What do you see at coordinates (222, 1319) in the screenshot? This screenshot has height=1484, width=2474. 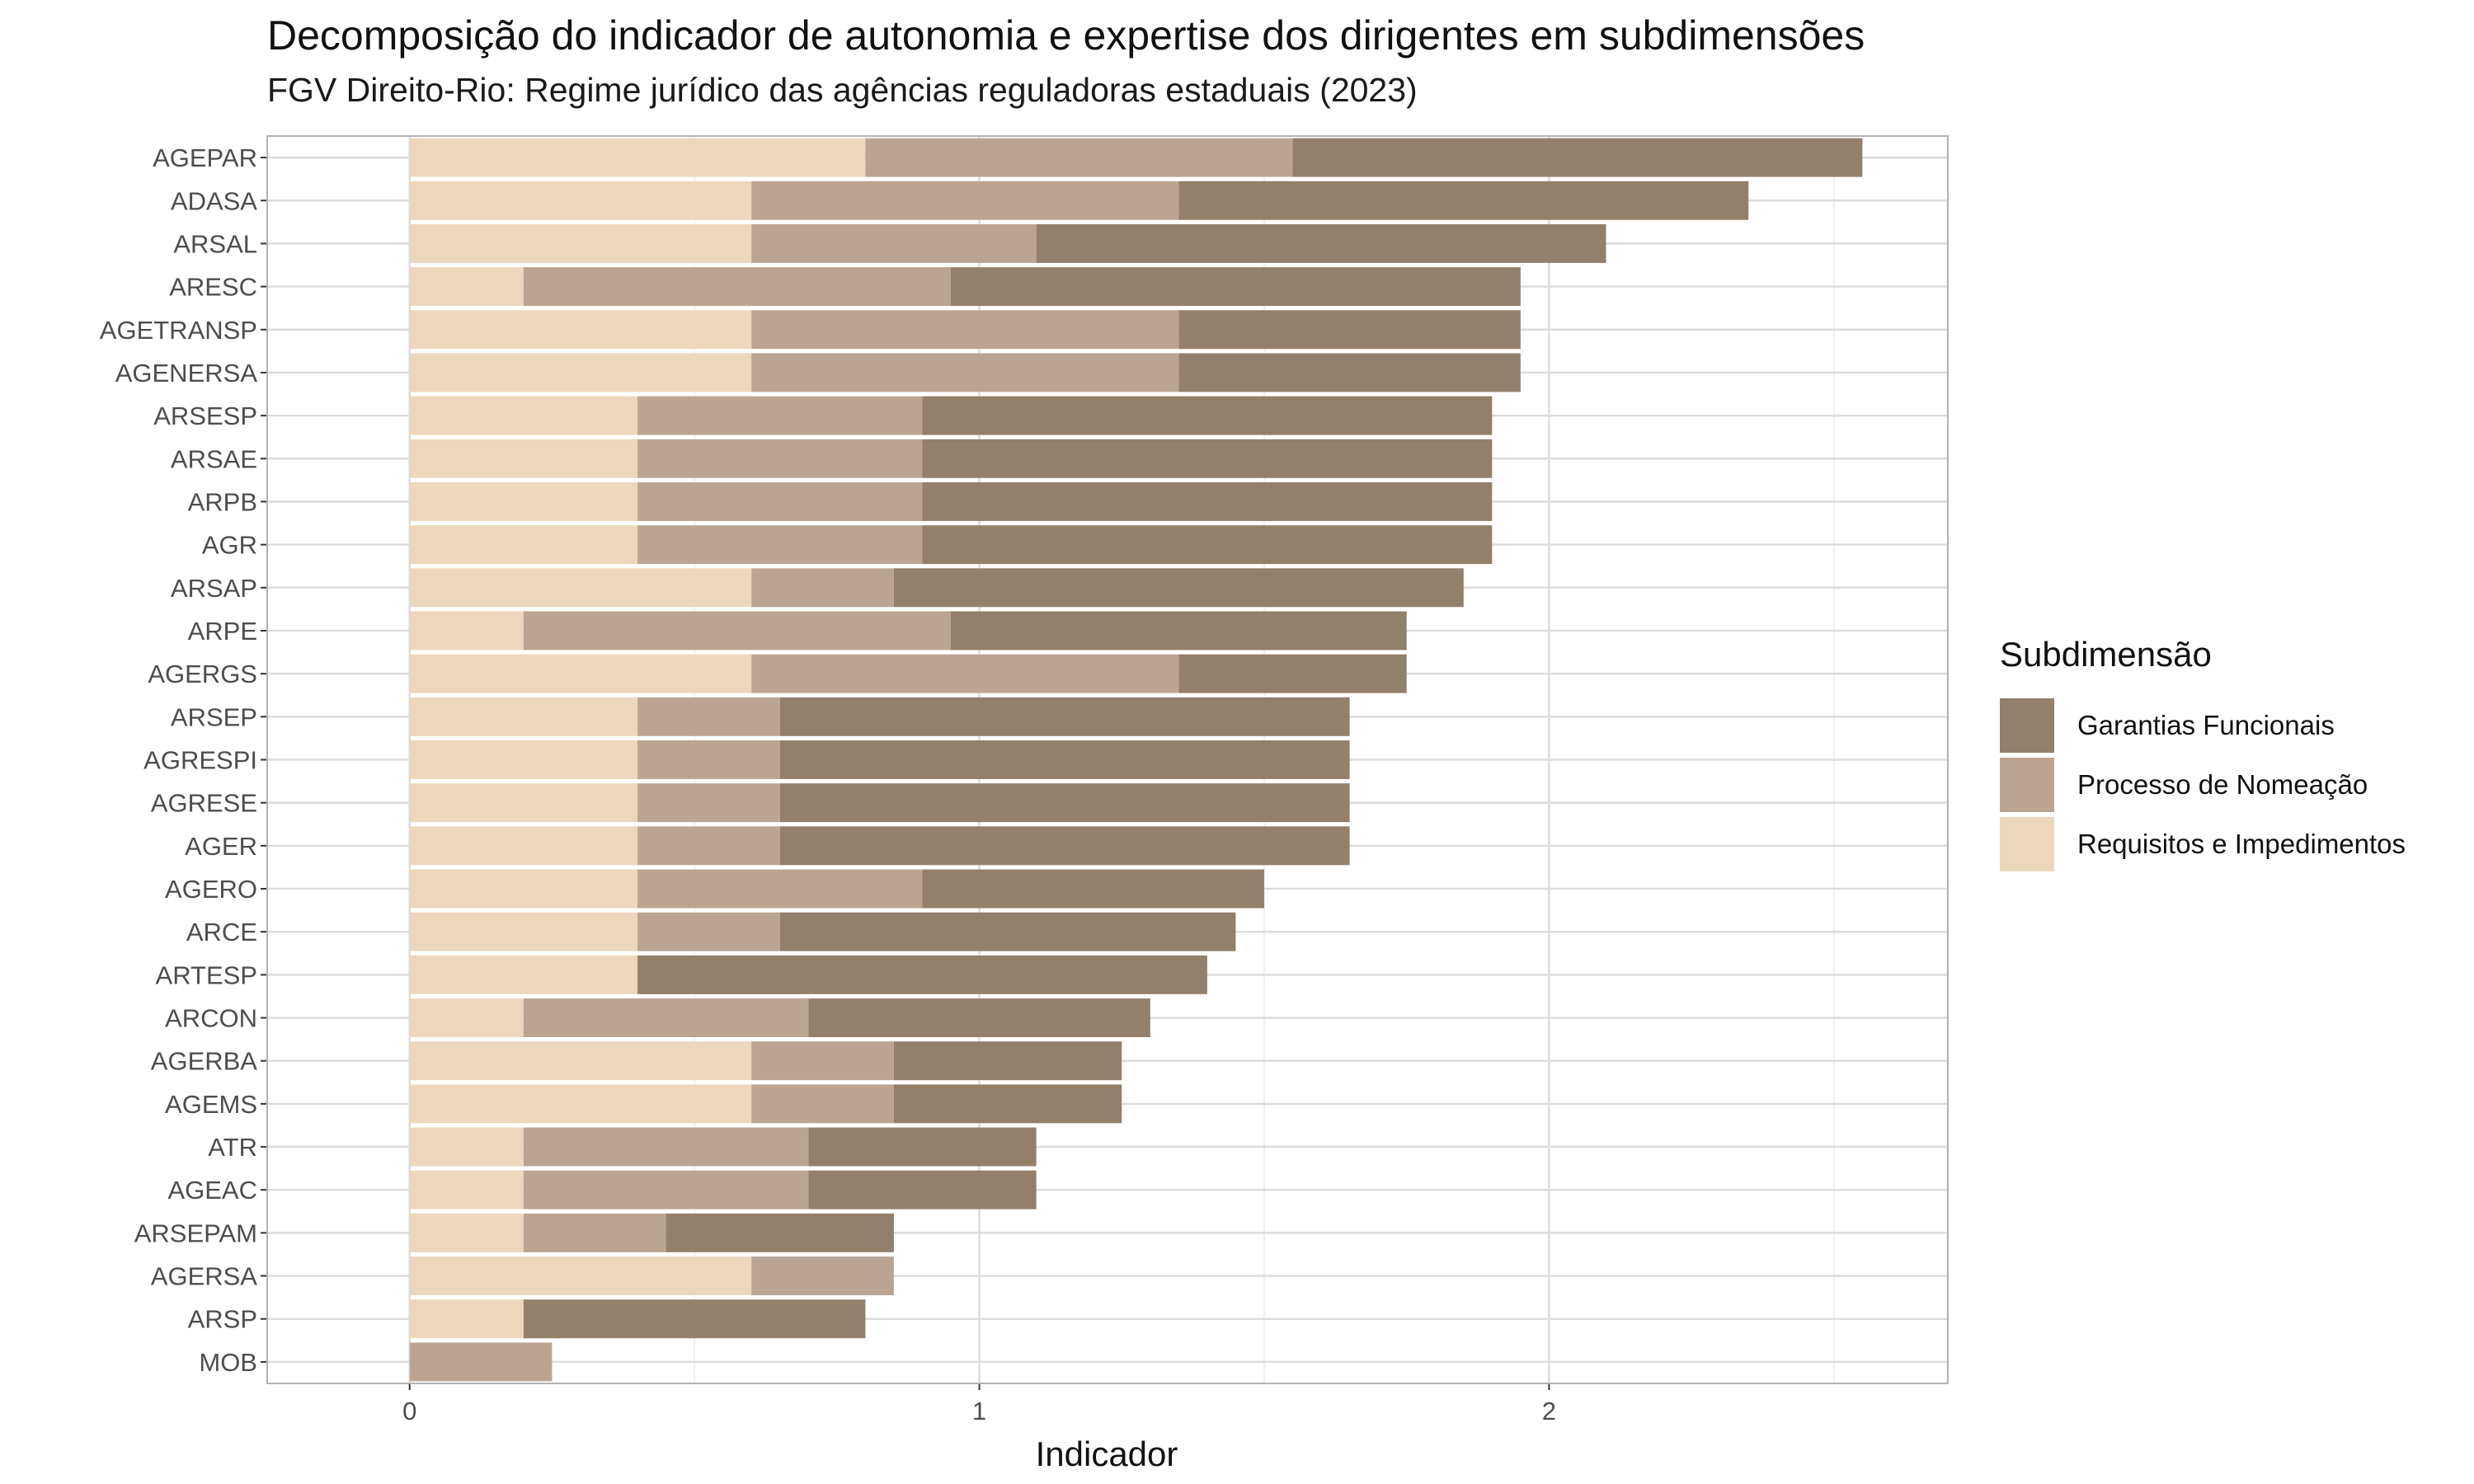 I see `y-tick-label: ARSP` at bounding box center [222, 1319].